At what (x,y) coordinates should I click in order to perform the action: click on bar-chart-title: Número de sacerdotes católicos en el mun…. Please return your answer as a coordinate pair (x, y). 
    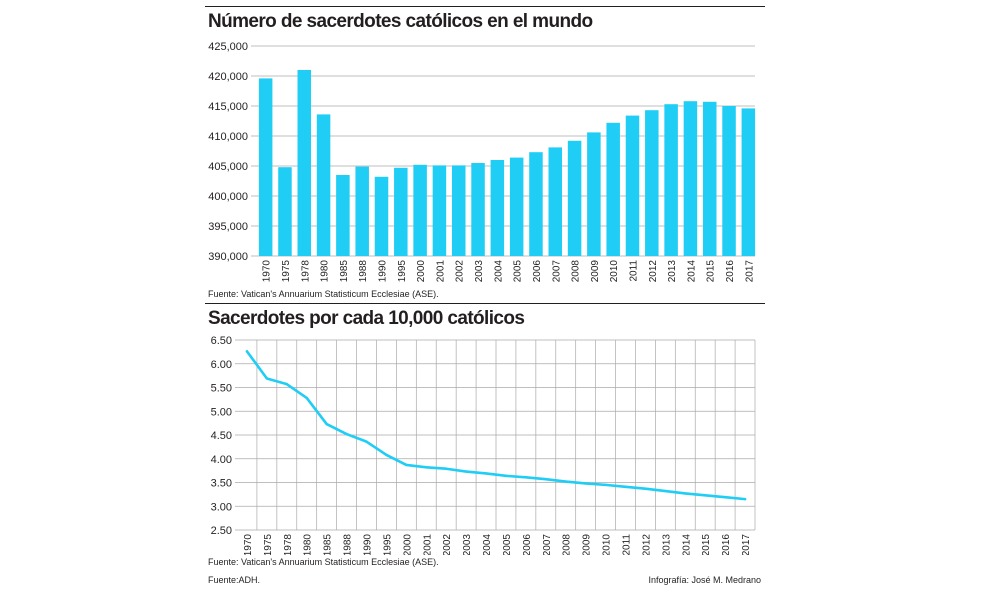
    Looking at the image, I should click on (400, 21).